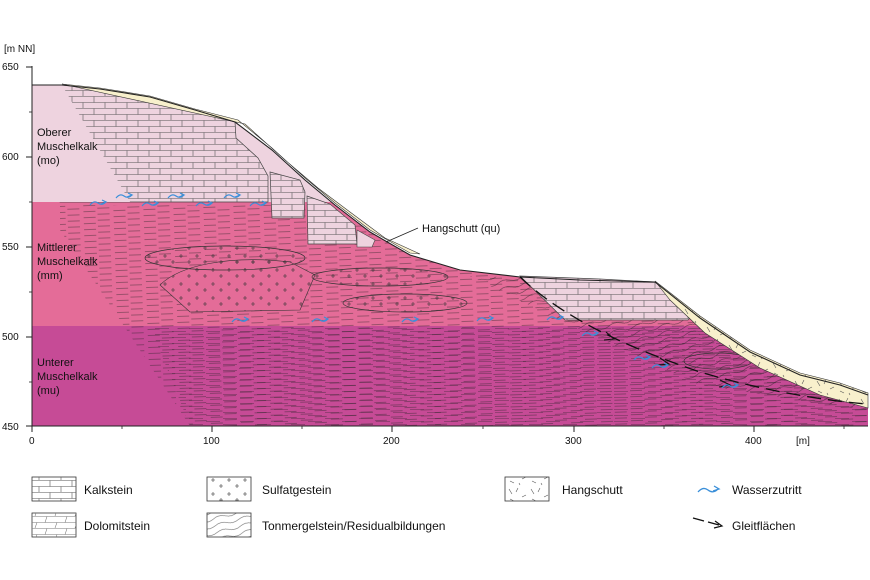 Image resolution: width=870 pixels, height=580 pixels. What do you see at coordinates (10, 157) in the screenshot?
I see `y-tick-600: 600` at bounding box center [10, 157].